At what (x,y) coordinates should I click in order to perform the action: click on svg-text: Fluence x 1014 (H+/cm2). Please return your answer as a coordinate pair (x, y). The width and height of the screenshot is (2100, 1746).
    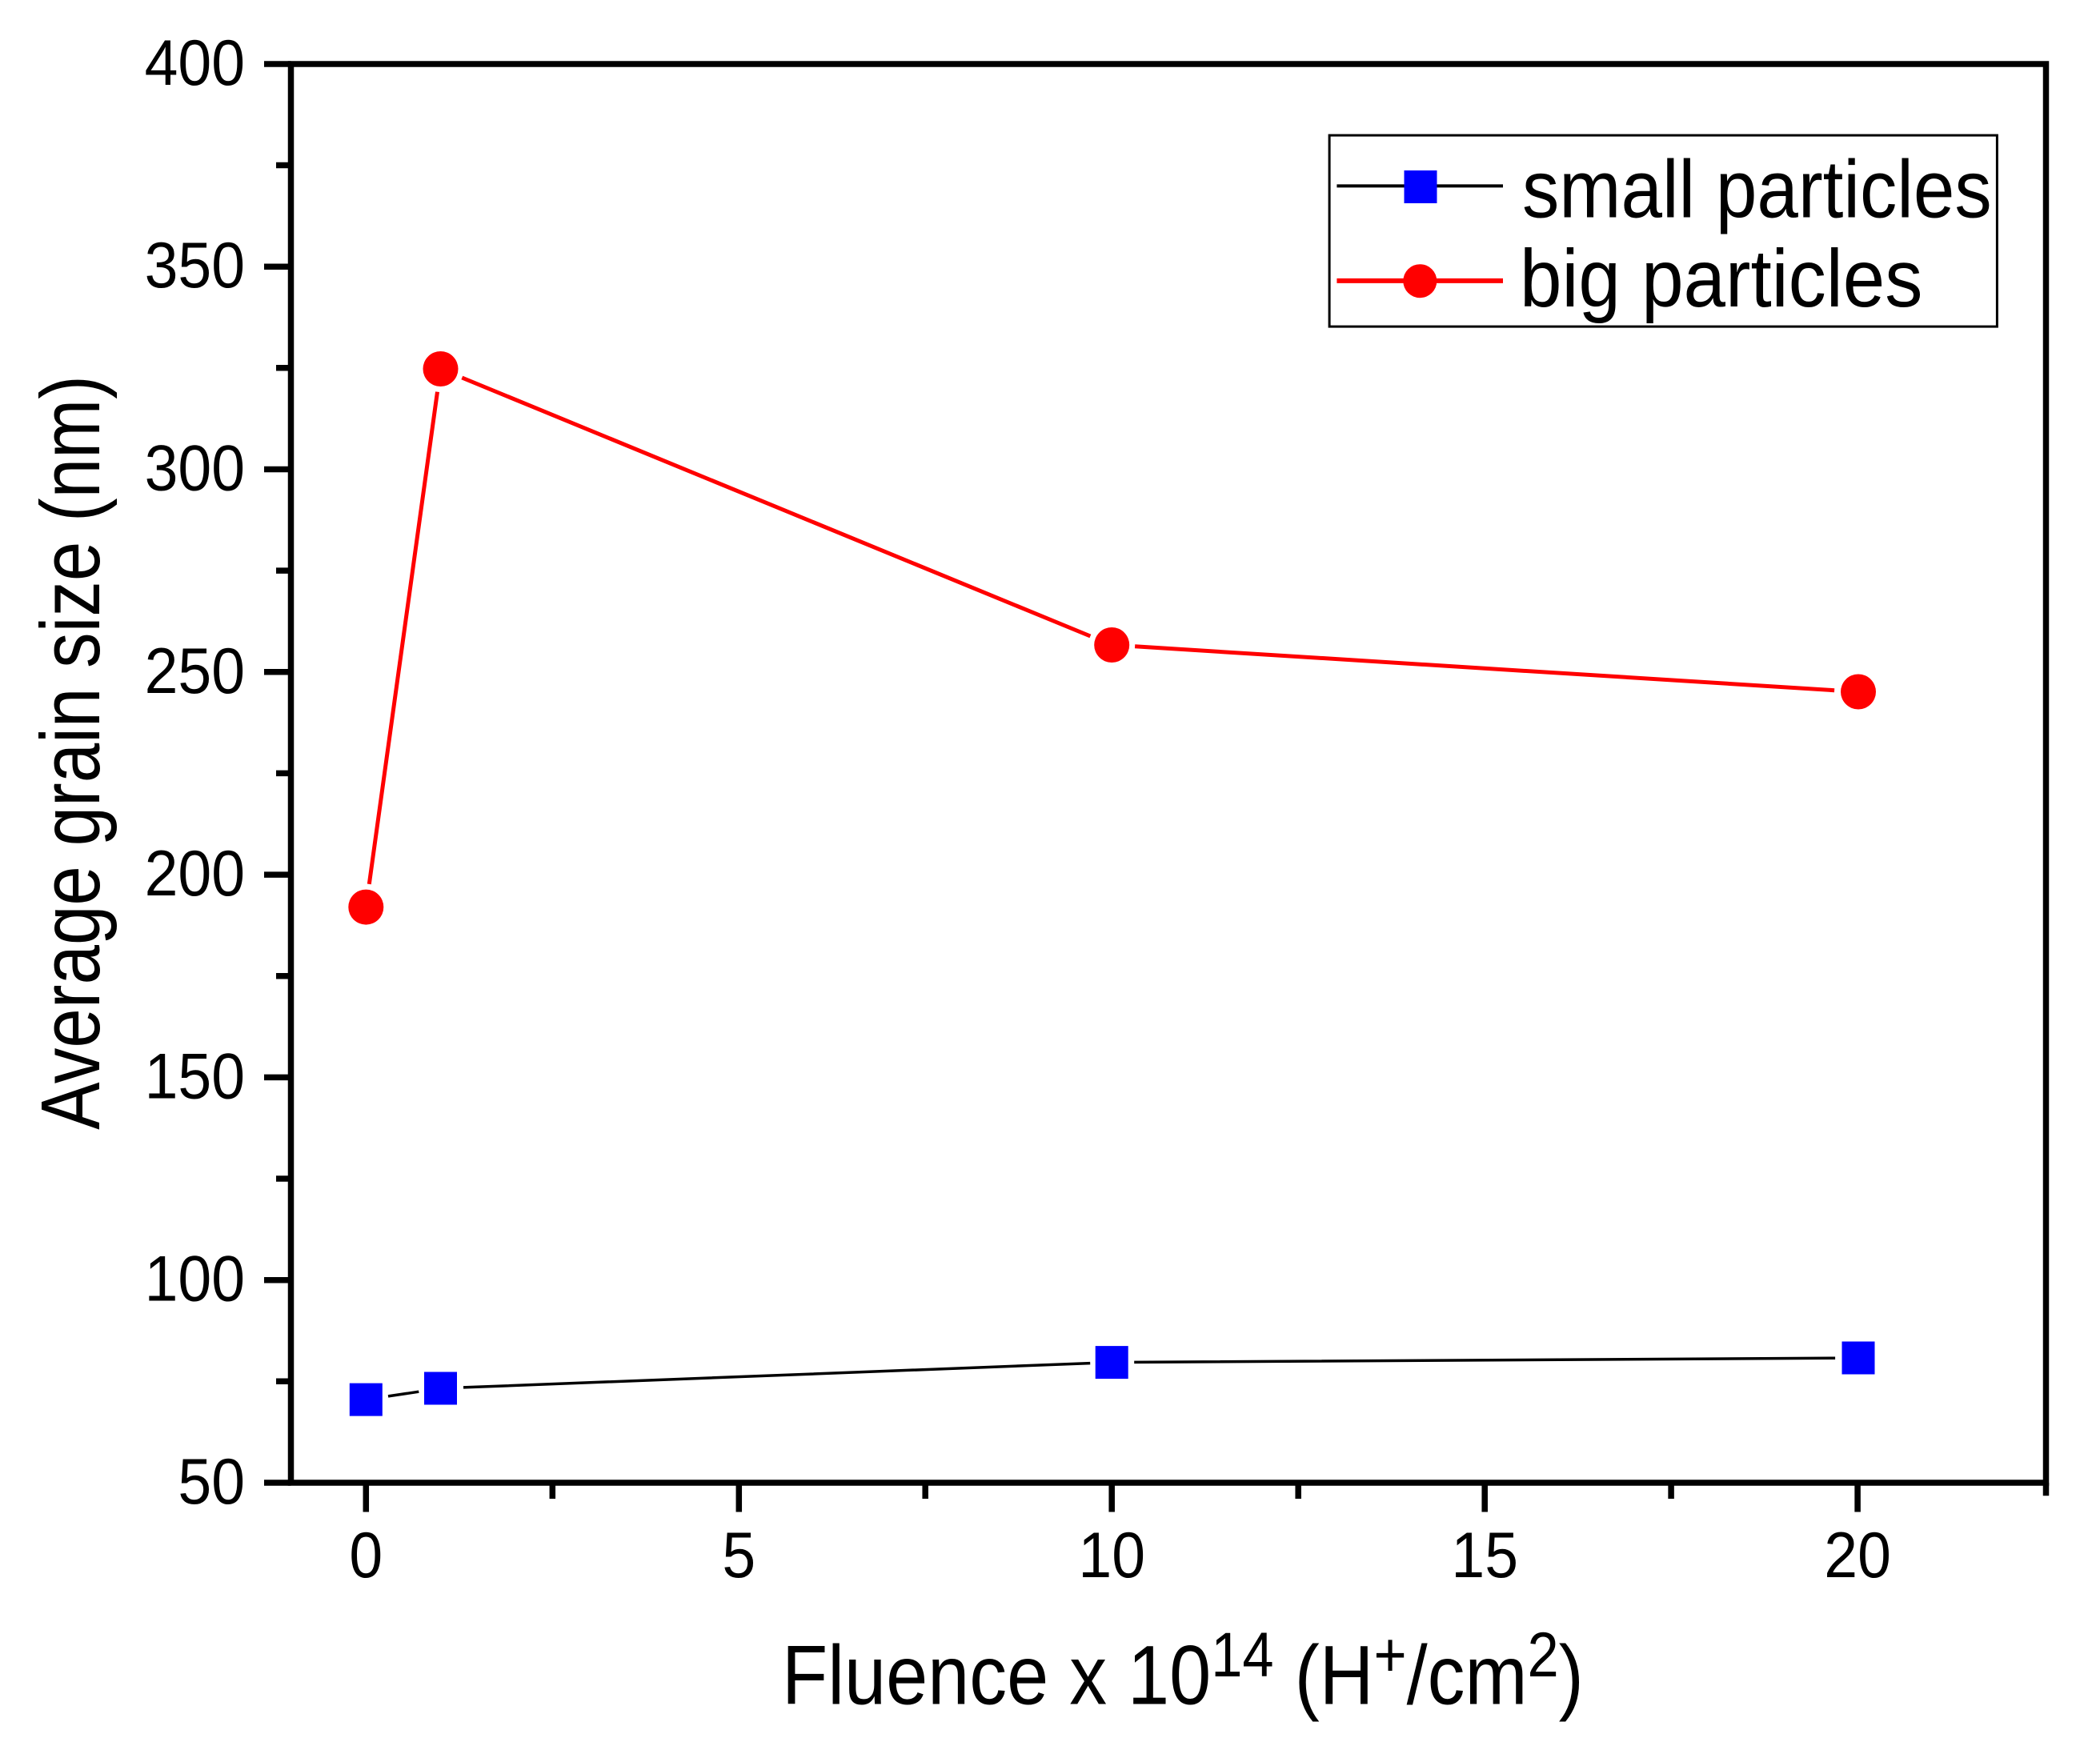
    Looking at the image, I should click on (1183, 1670).